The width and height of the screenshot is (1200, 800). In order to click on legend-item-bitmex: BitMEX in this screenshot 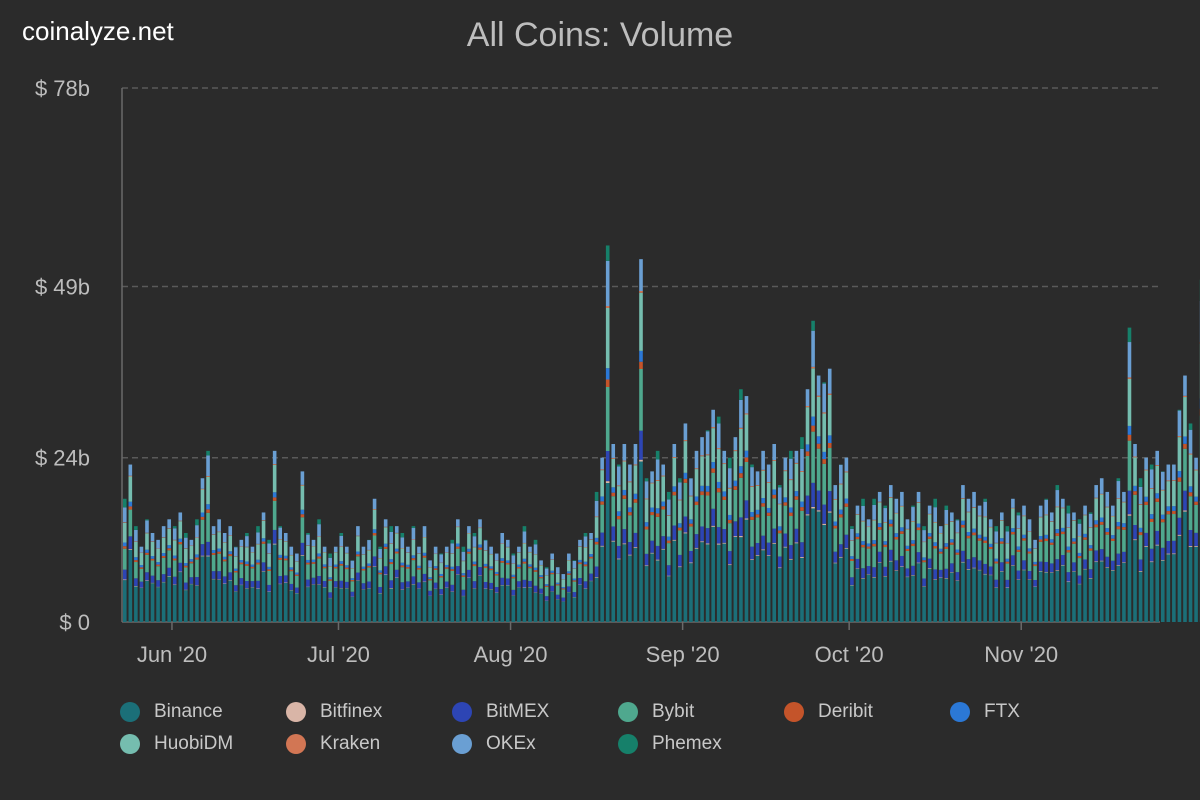, I will do `click(535, 712)`.